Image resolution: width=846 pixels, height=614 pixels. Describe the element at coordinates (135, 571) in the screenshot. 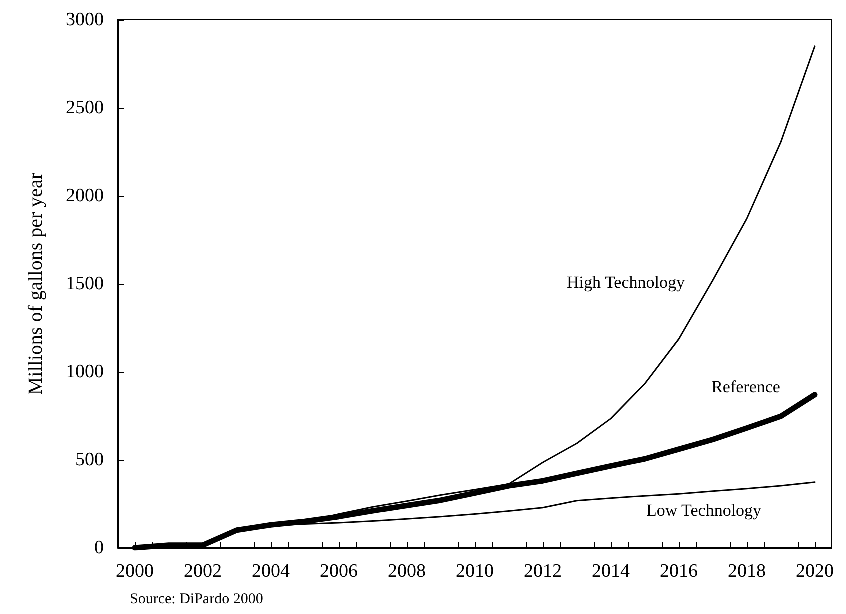

I see `x-tick-label: 2000` at that location.